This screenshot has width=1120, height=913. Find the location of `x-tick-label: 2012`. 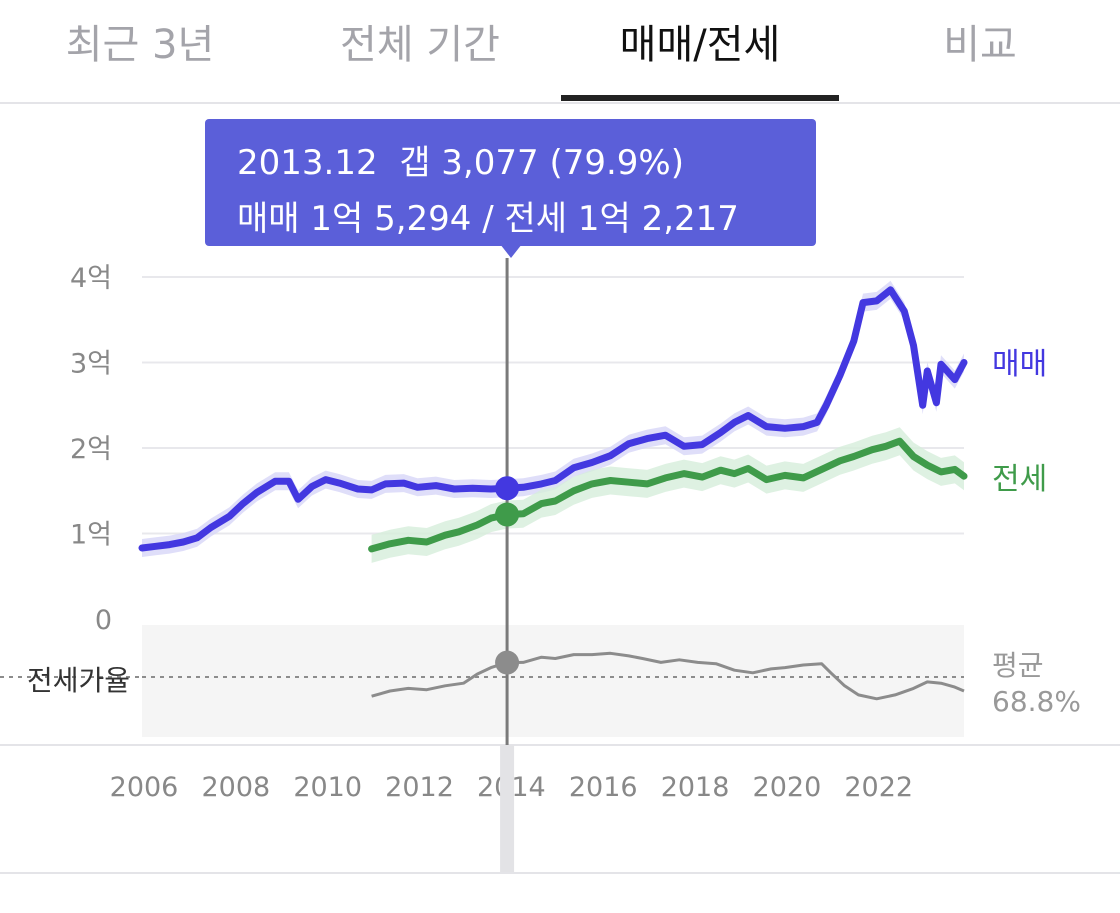

x-tick-label: 2012 is located at coordinates (419, 787).